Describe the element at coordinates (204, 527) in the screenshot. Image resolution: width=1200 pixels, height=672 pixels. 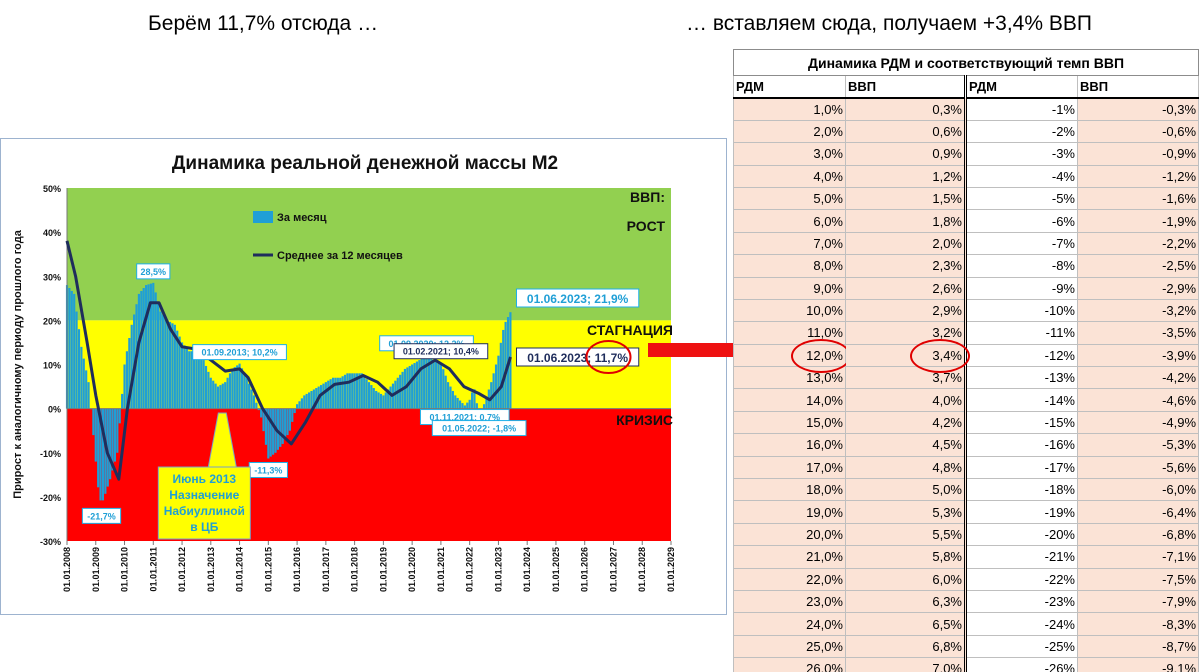
I see `callout-line: в ЦБ` at that location.